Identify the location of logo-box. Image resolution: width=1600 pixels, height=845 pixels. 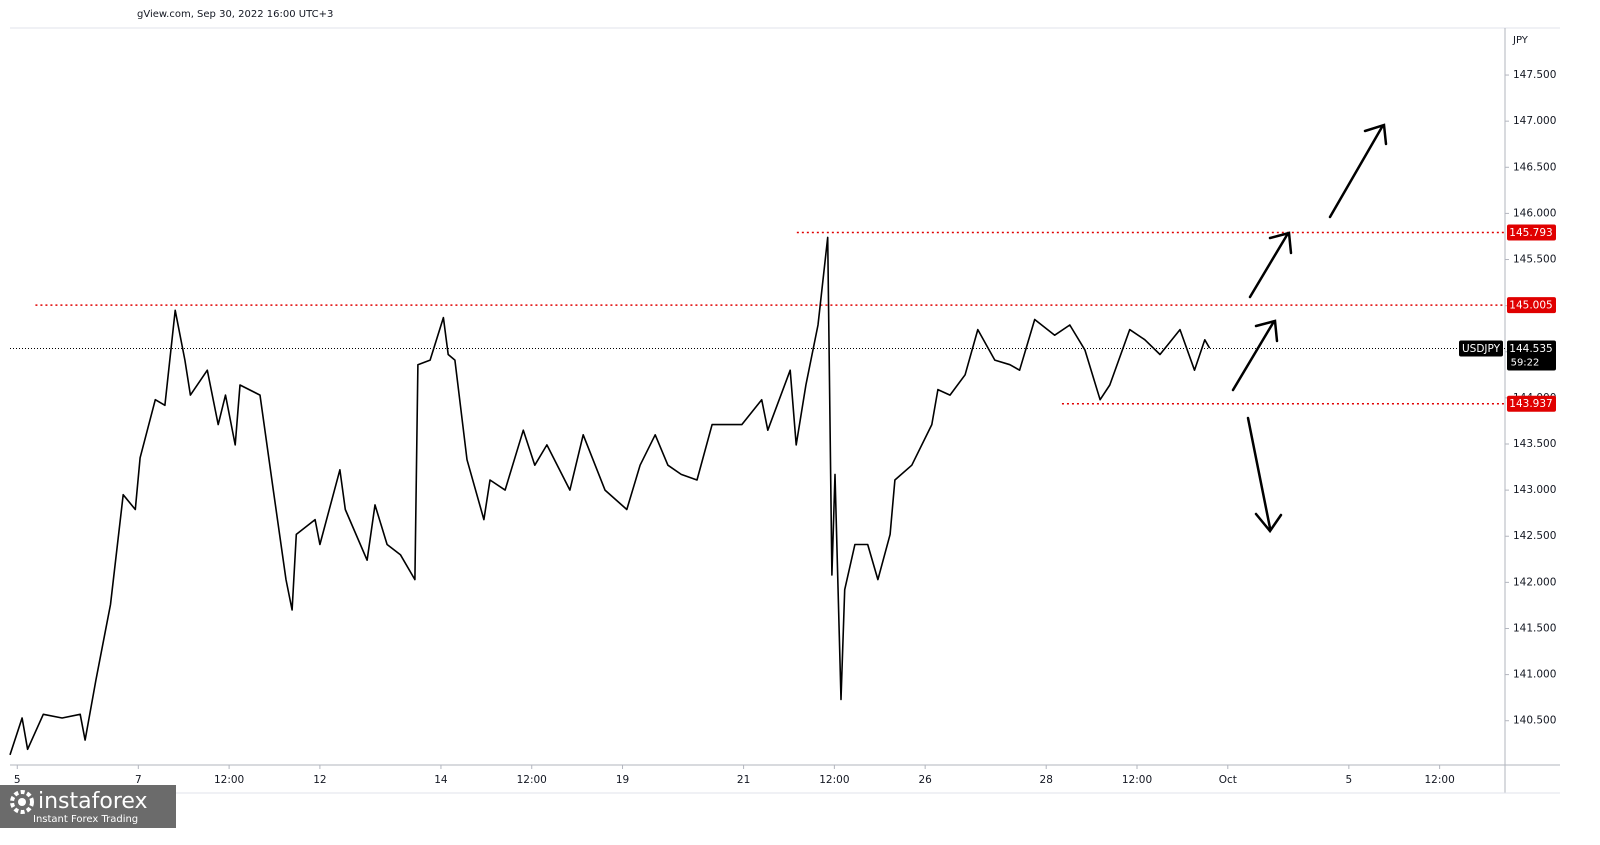
(88, 806).